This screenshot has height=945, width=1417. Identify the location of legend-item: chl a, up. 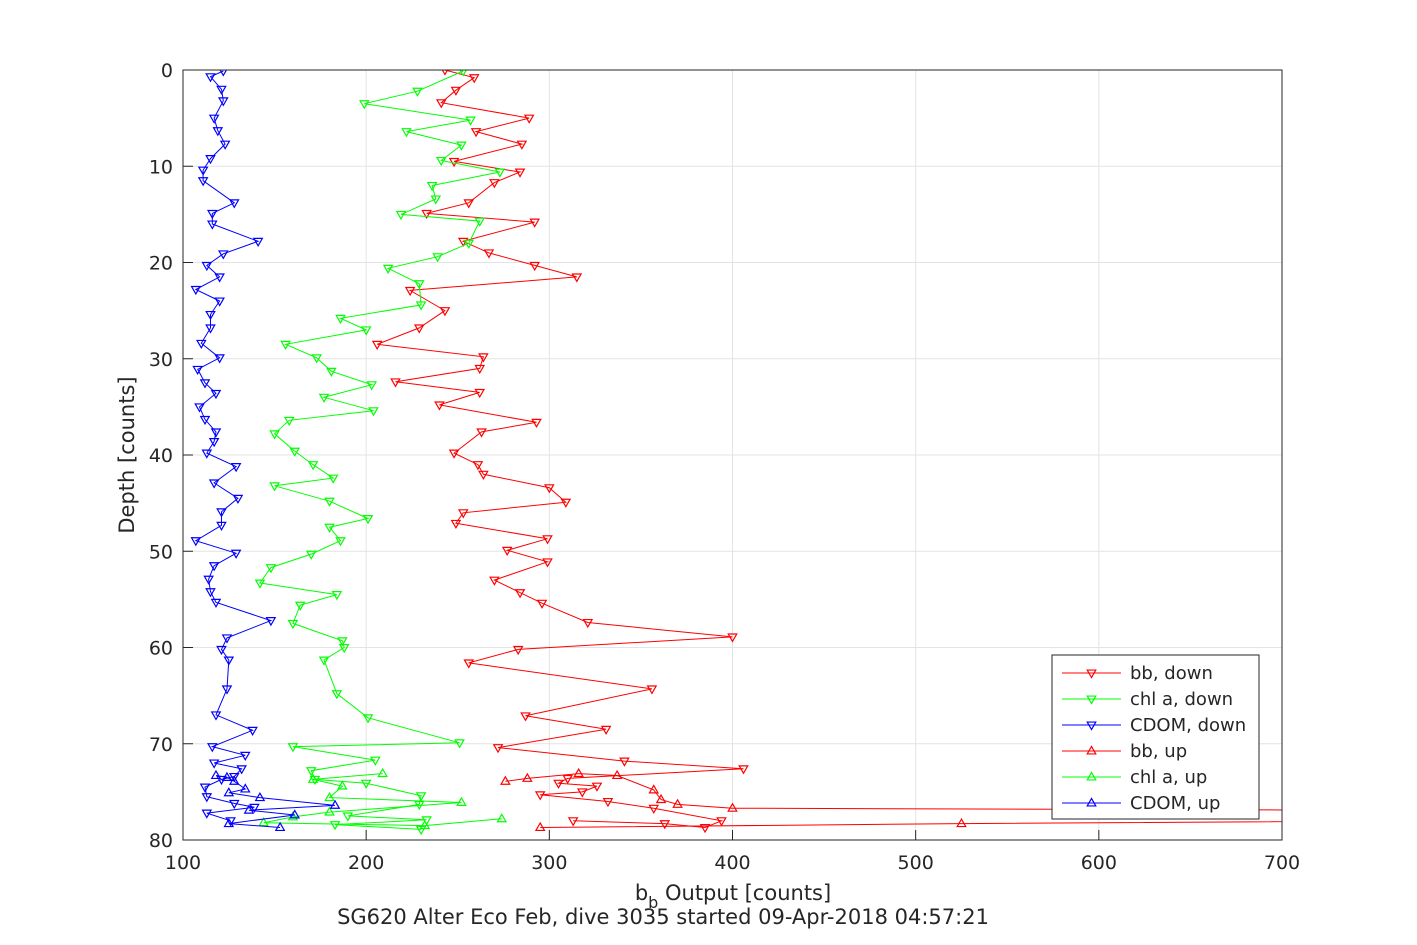
(1134, 777).